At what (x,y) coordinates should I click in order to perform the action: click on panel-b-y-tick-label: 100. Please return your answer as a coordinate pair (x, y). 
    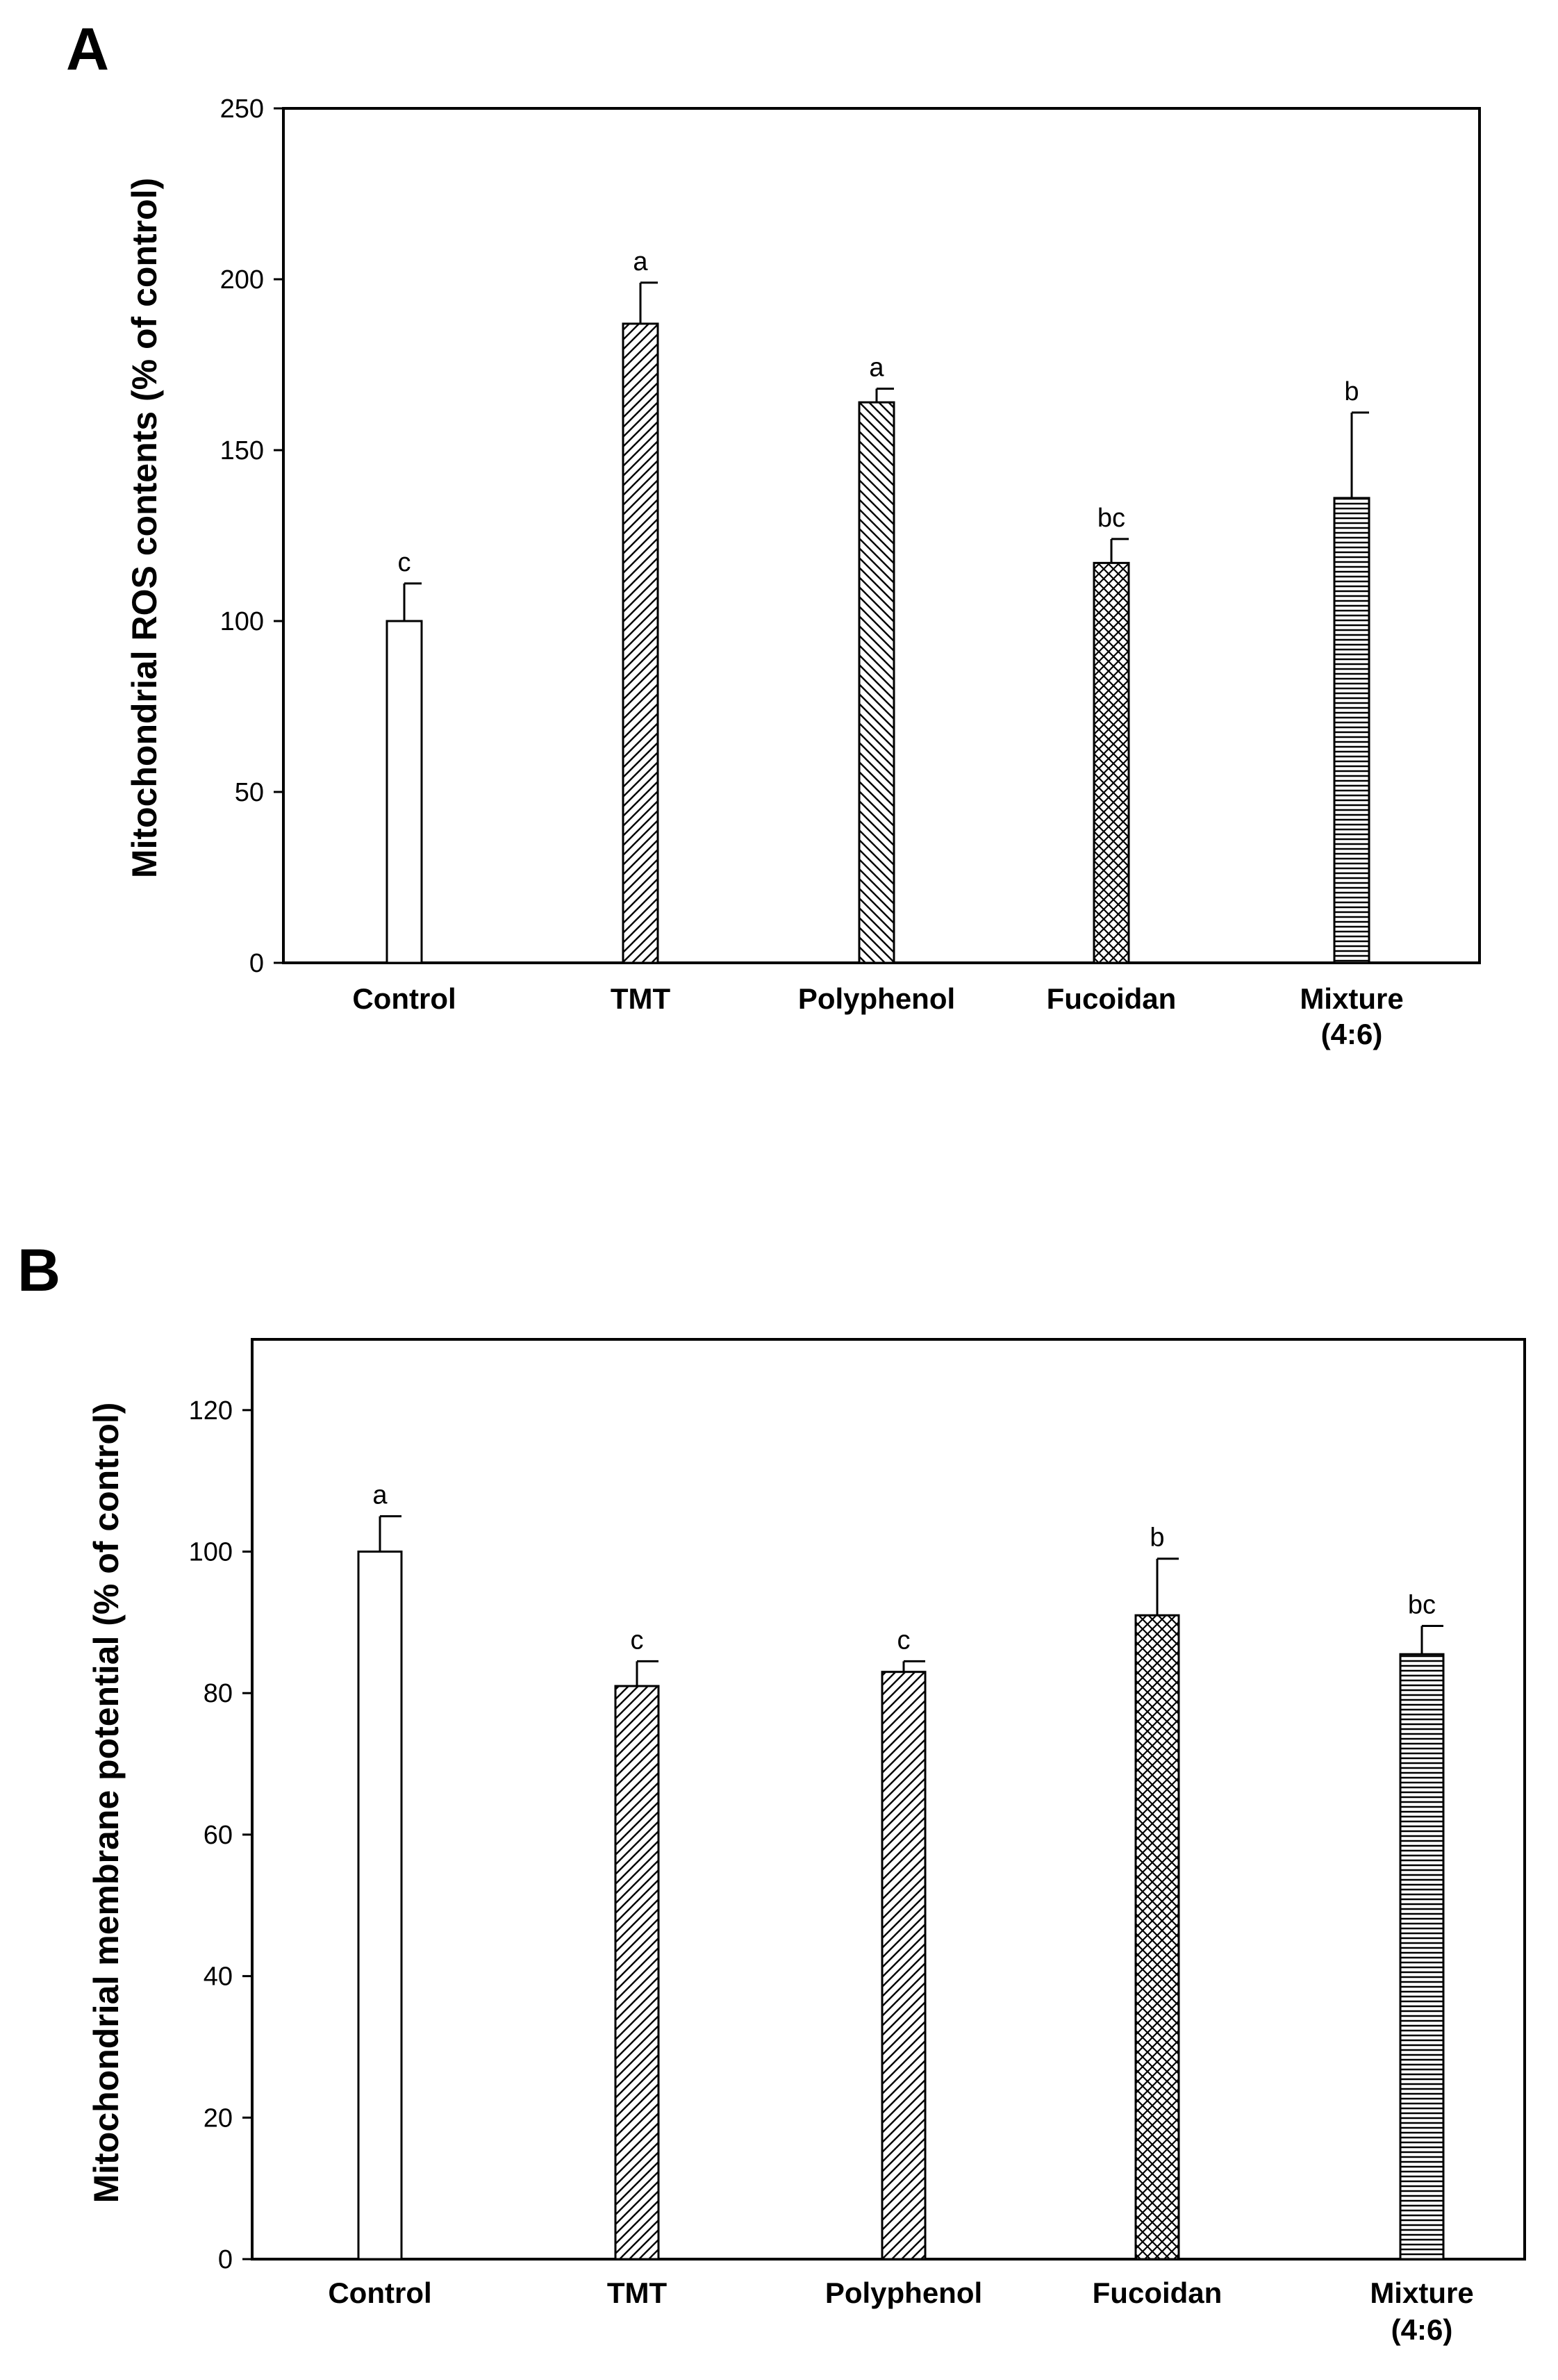
    Looking at the image, I should click on (211, 1552).